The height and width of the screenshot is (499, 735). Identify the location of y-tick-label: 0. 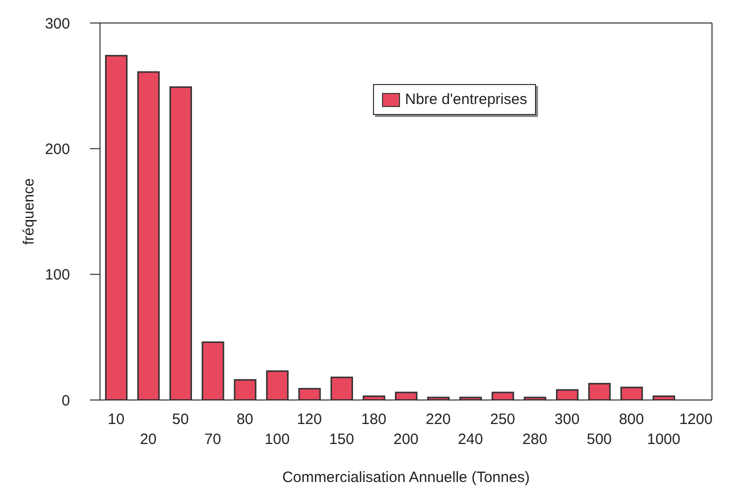
(66, 401).